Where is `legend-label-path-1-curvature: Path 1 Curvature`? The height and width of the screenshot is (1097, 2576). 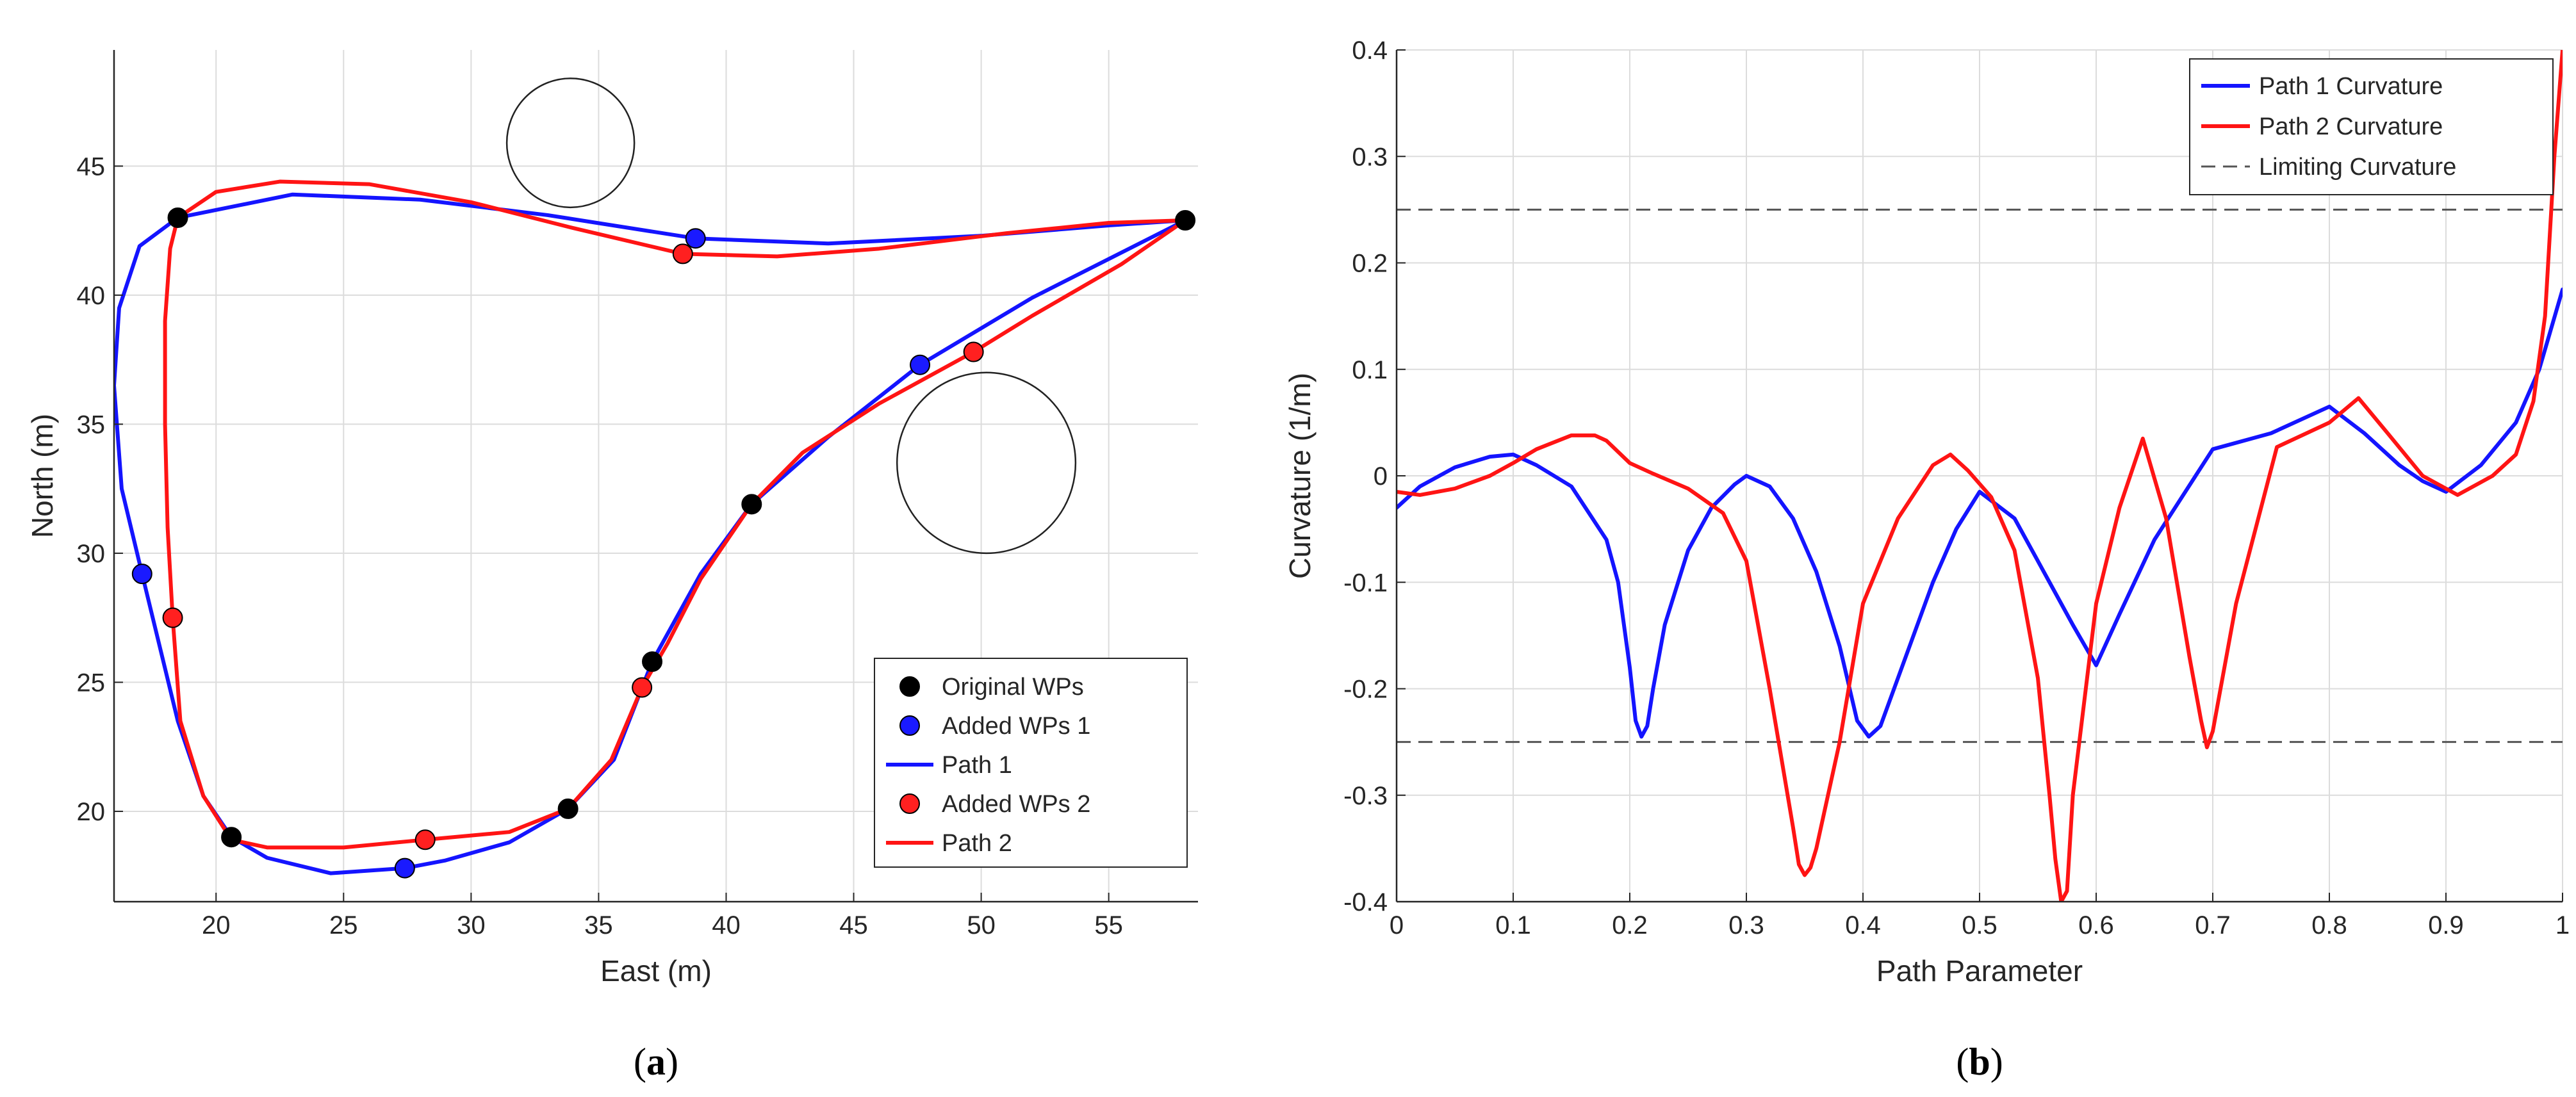
legend-label-path-1-curvature: Path 1 Curvature is located at coordinates (2351, 87).